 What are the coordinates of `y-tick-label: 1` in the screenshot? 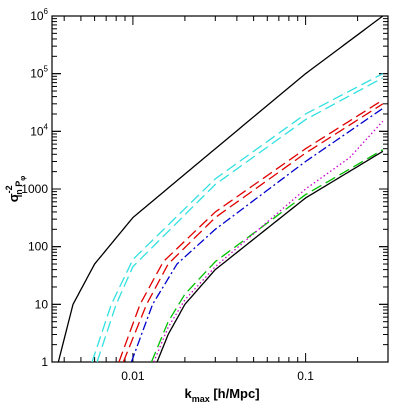 It's located at (44, 362).